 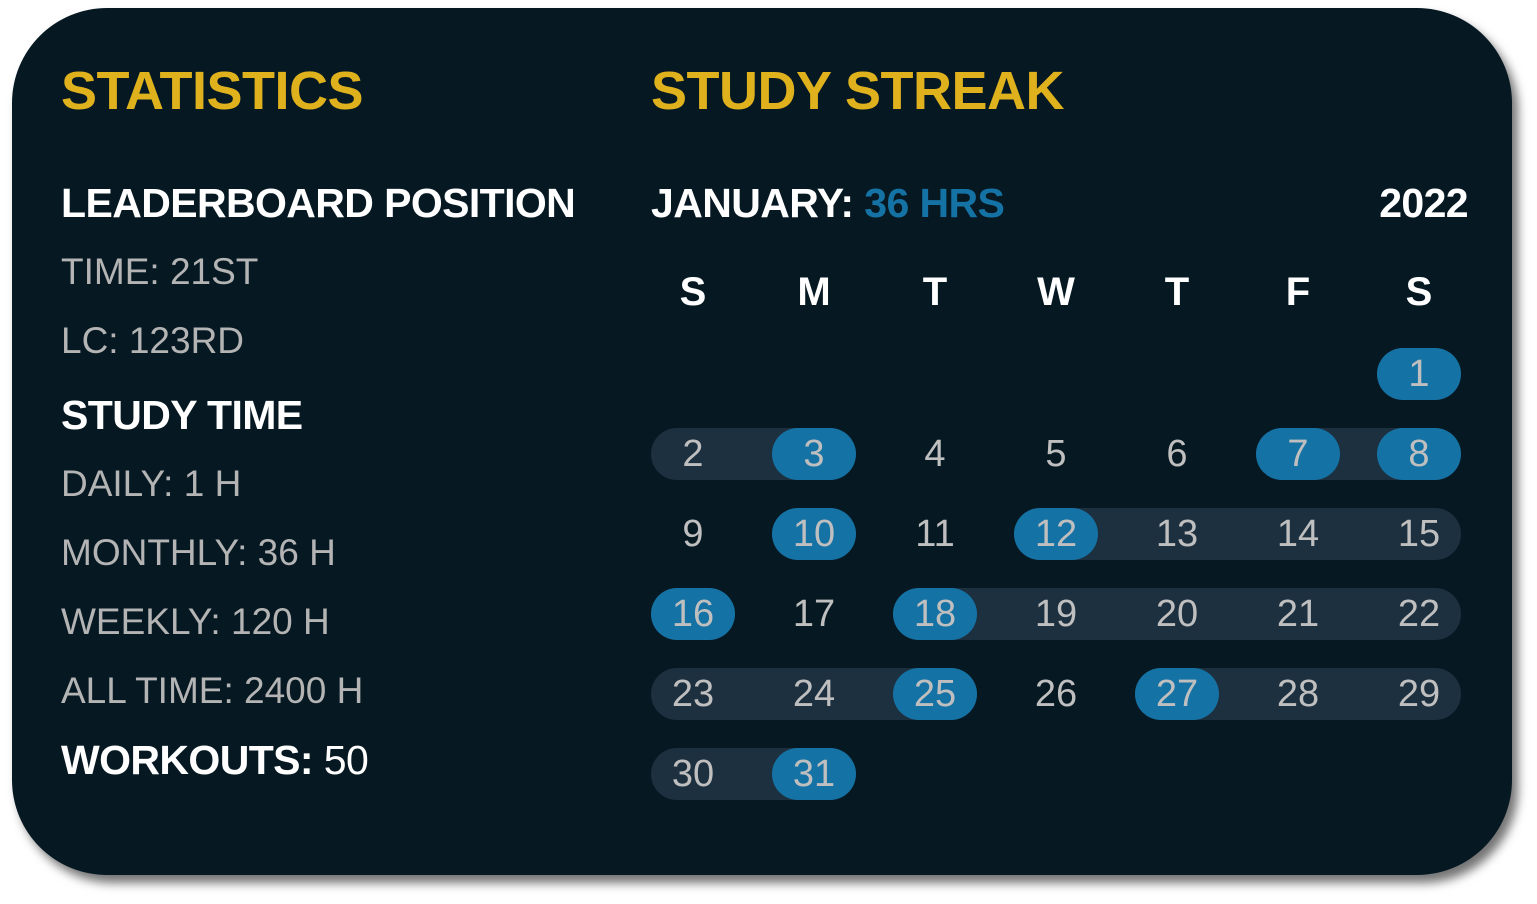 I want to click on calendar-day-22: 22, so click(x=1419, y=614).